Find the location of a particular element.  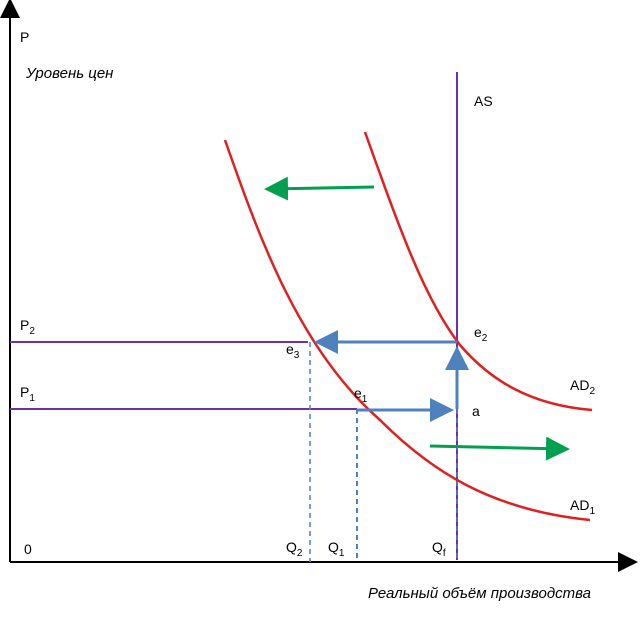

p1-label-sub: 1 is located at coordinates (32, 398).